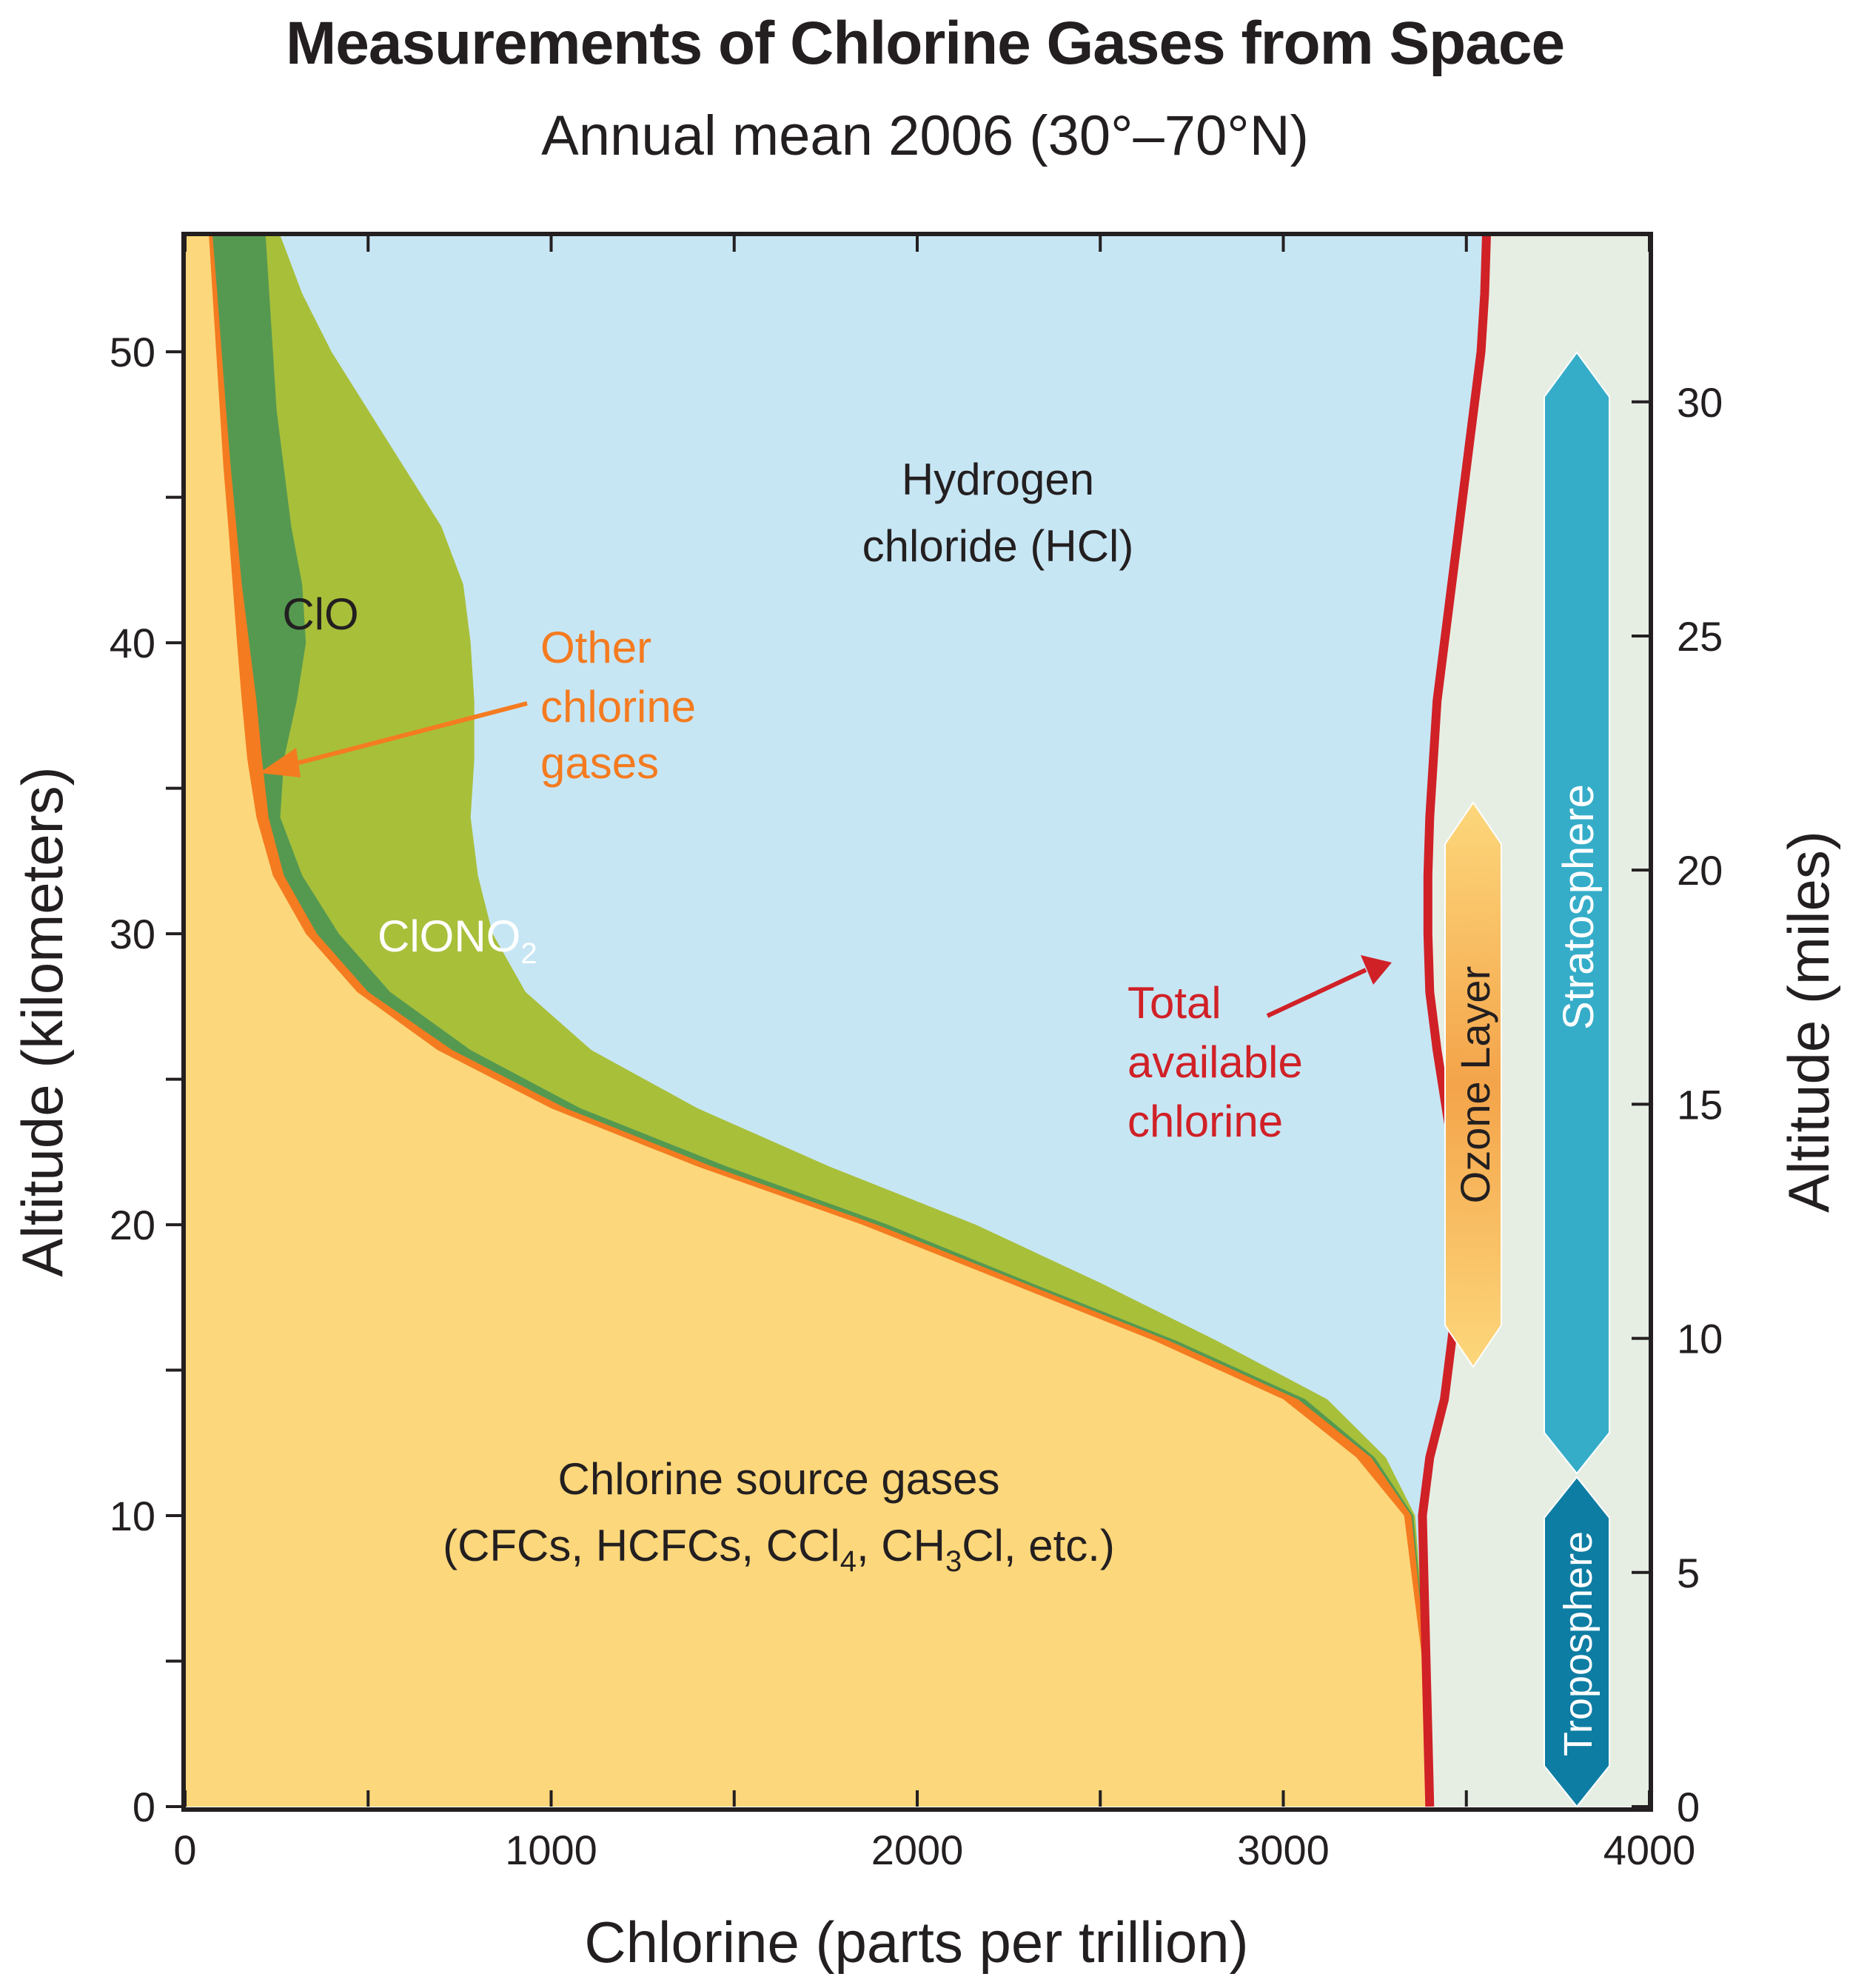  Describe the element at coordinates (1174, 1003) in the screenshot. I see `total-label-line-1: Total` at that location.